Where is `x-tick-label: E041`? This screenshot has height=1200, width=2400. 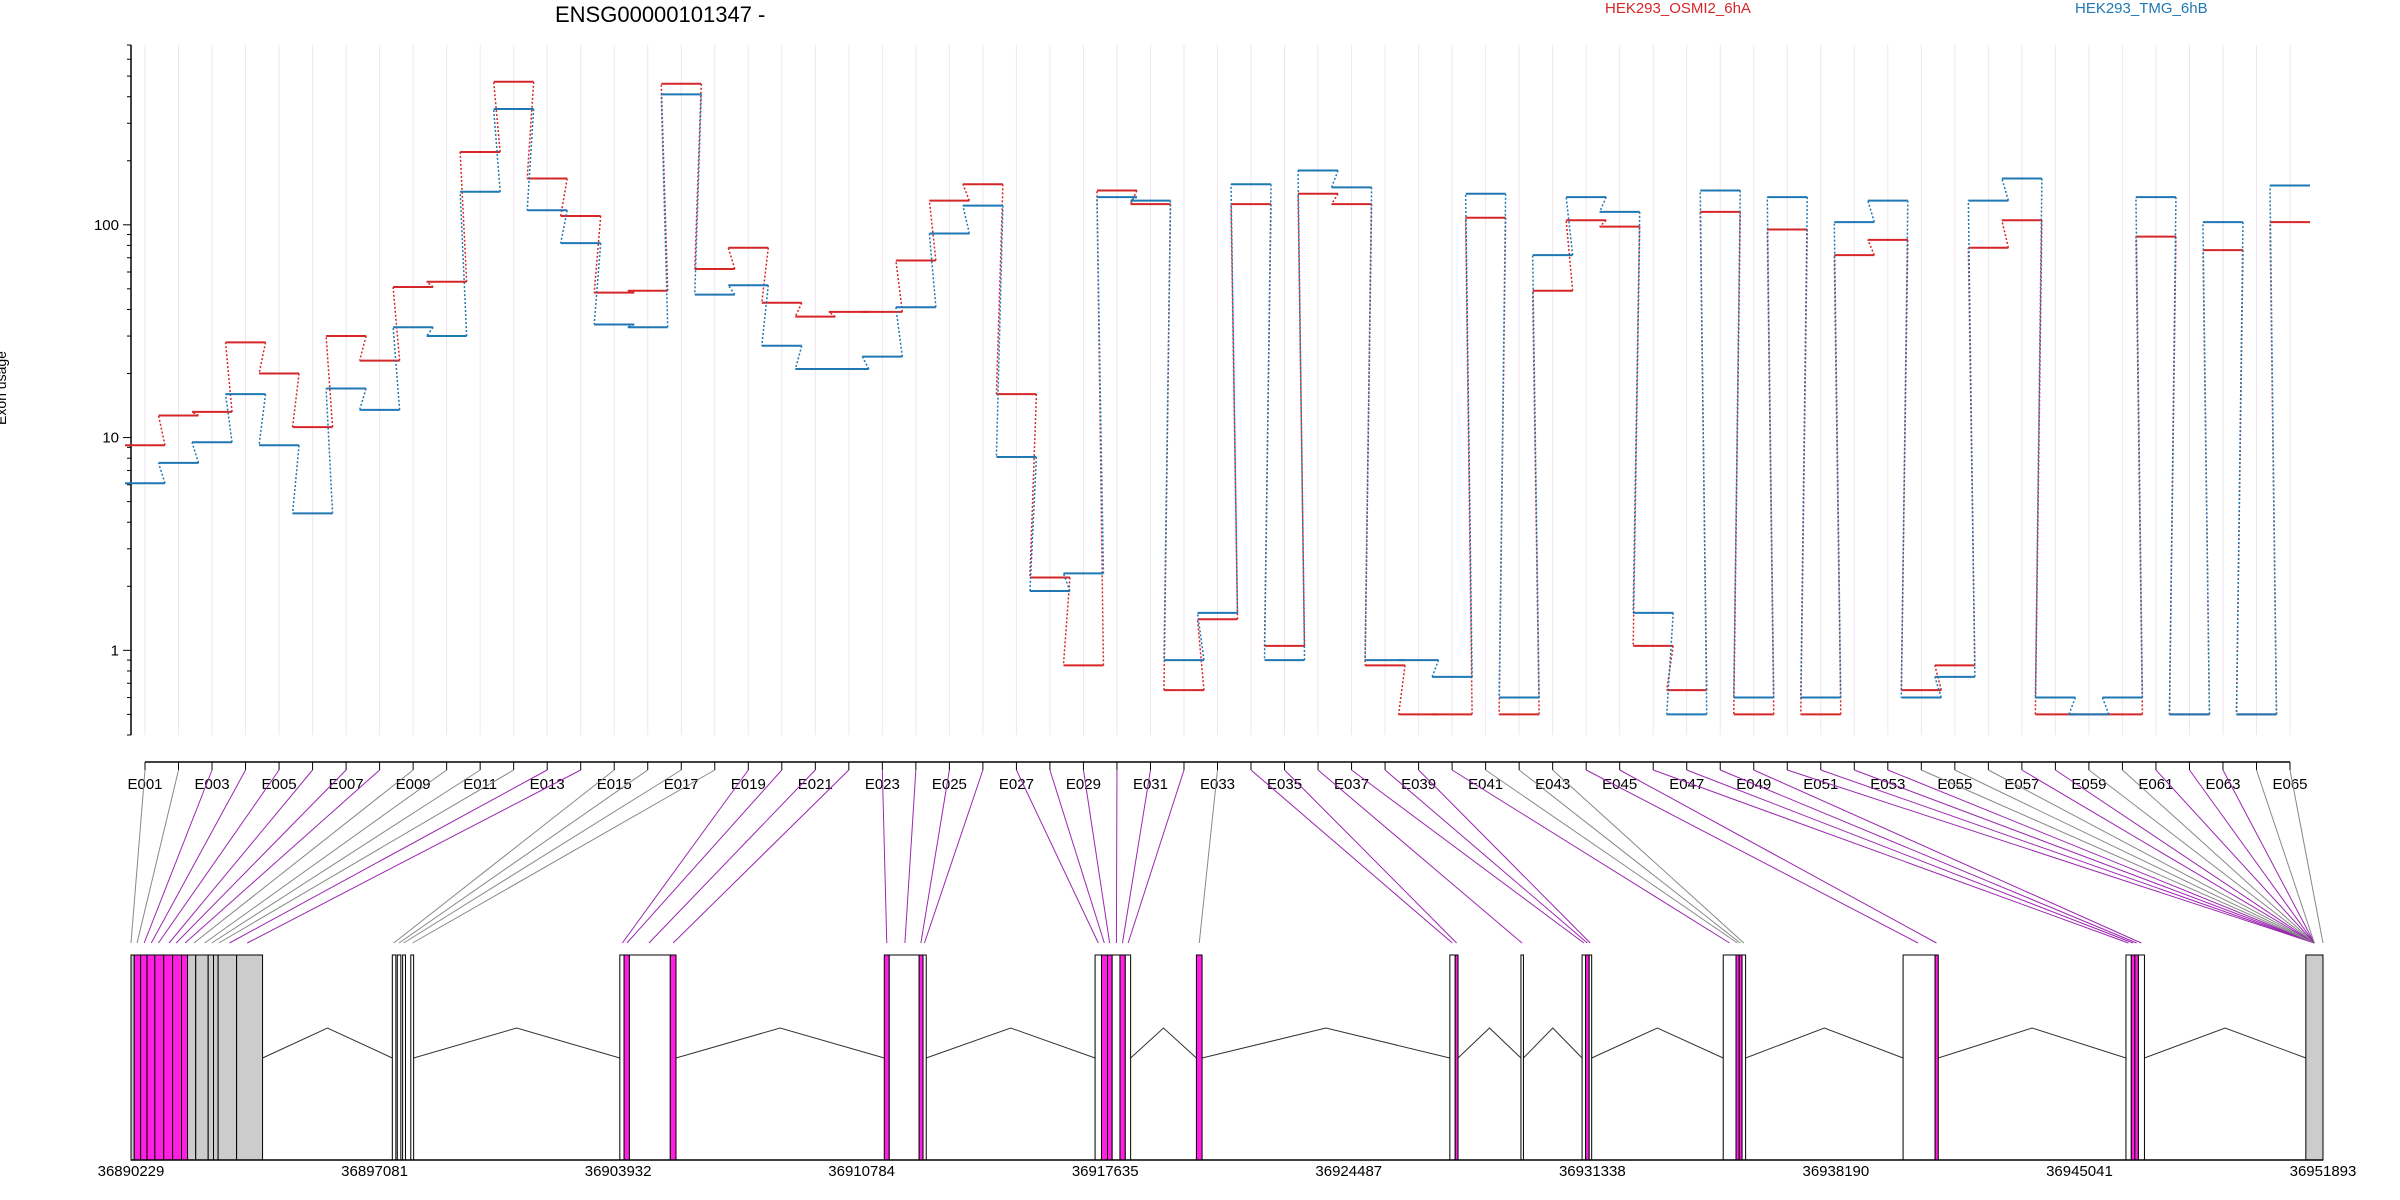
x-tick-label: E041 is located at coordinates (1485, 784).